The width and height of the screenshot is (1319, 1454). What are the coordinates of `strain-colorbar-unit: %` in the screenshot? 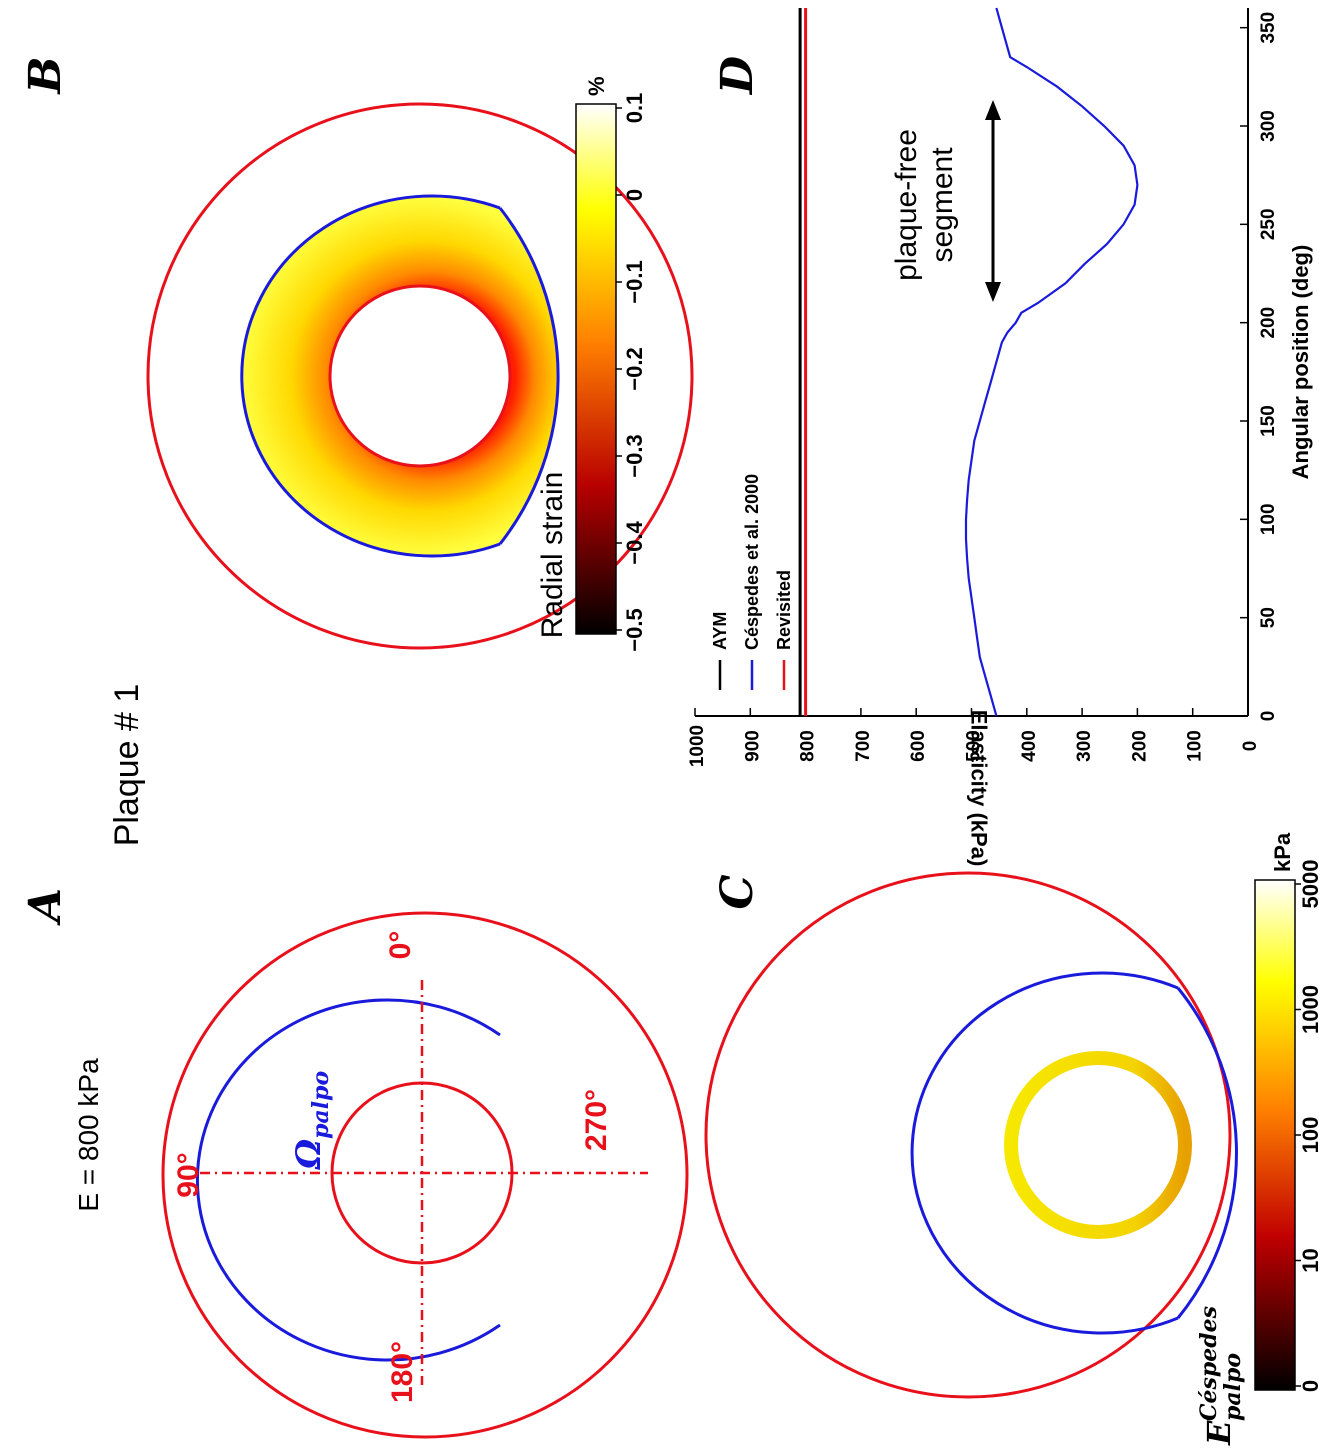 It's located at (596, 86).